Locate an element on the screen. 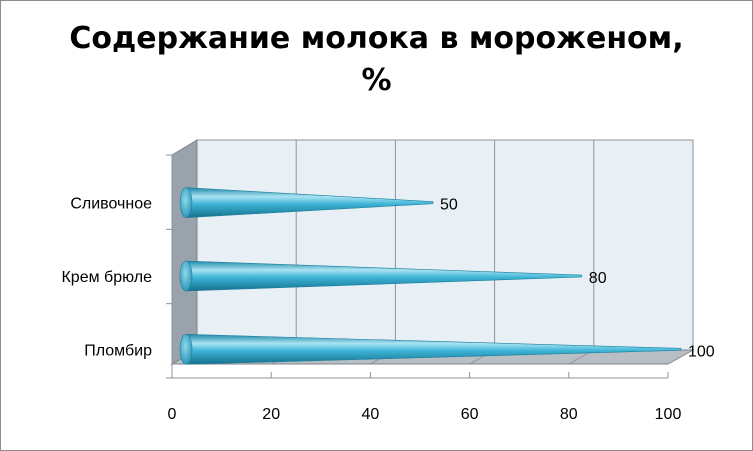  x-tick-label: 40 is located at coordinates (371, 414).